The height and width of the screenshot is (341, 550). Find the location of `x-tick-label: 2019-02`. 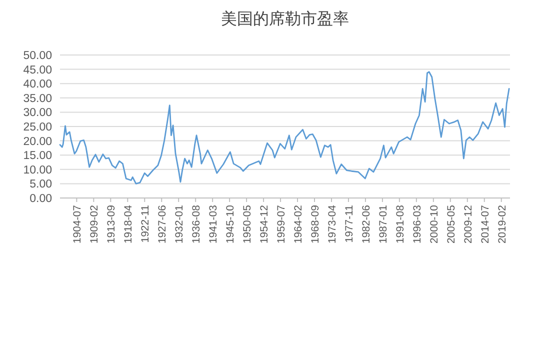

x-tick-label: 2019-02 is located at coordinates (502, 224).